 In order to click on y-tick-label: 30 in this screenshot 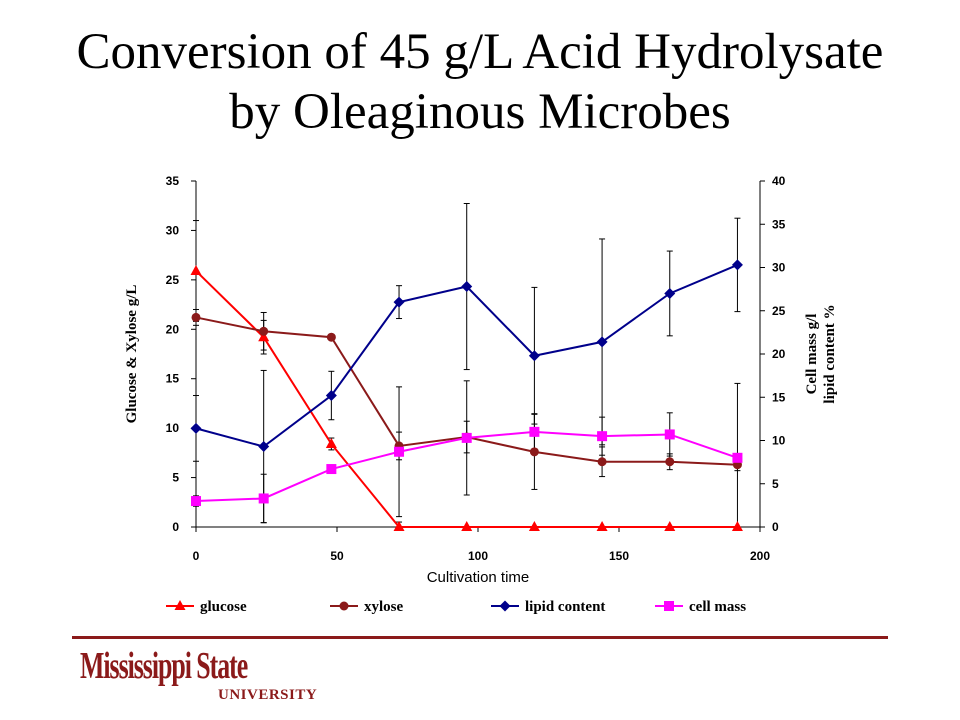, I will do `click(173, 230)`.